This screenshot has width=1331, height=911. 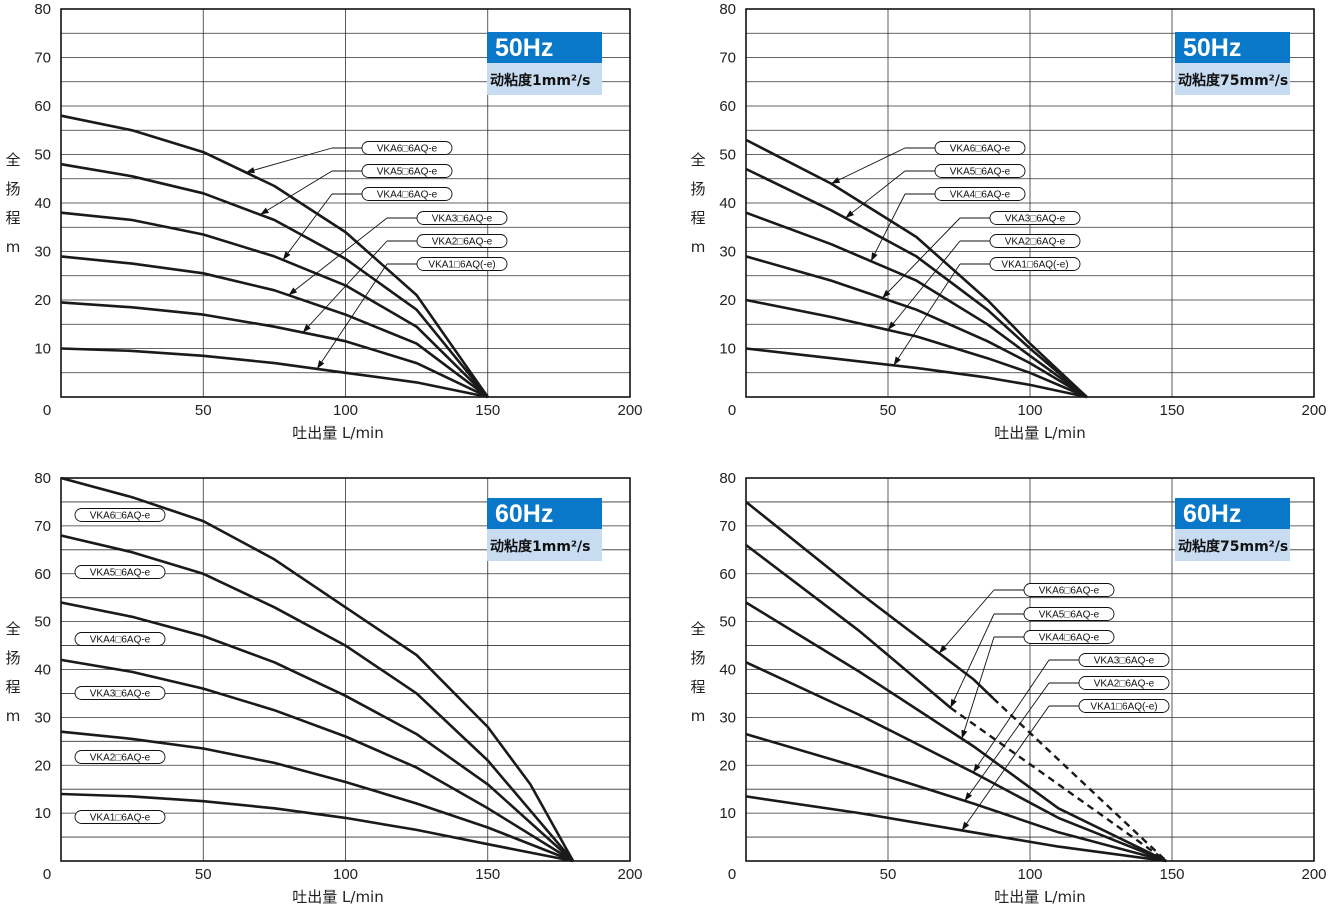 I want to click on y-tick-label: 60, so click(x=727, y=574).